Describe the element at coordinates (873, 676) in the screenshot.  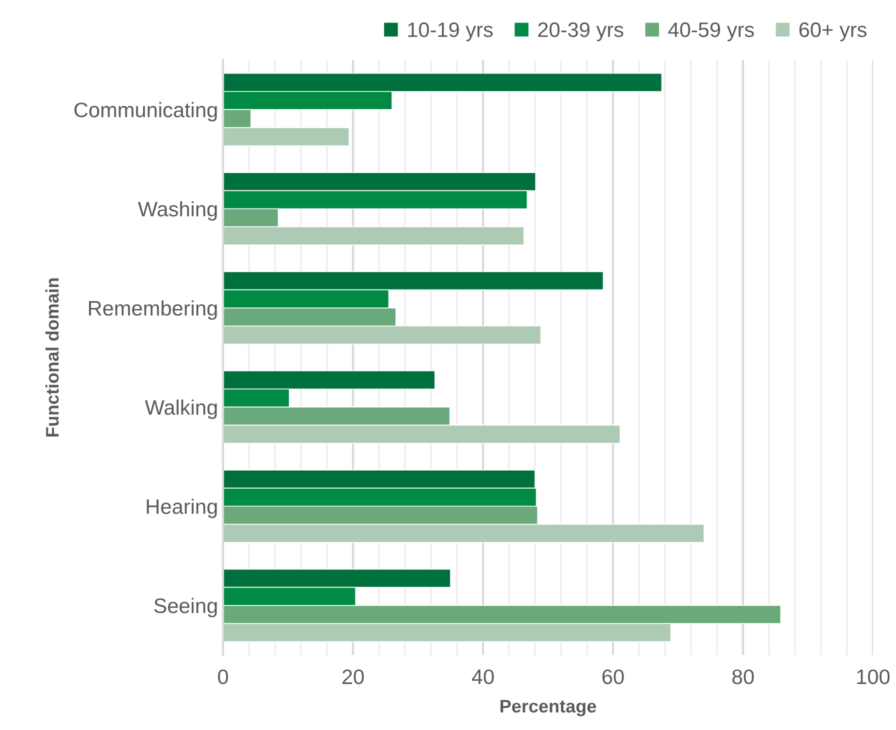
I see `x-tick-label: 100` at that location.